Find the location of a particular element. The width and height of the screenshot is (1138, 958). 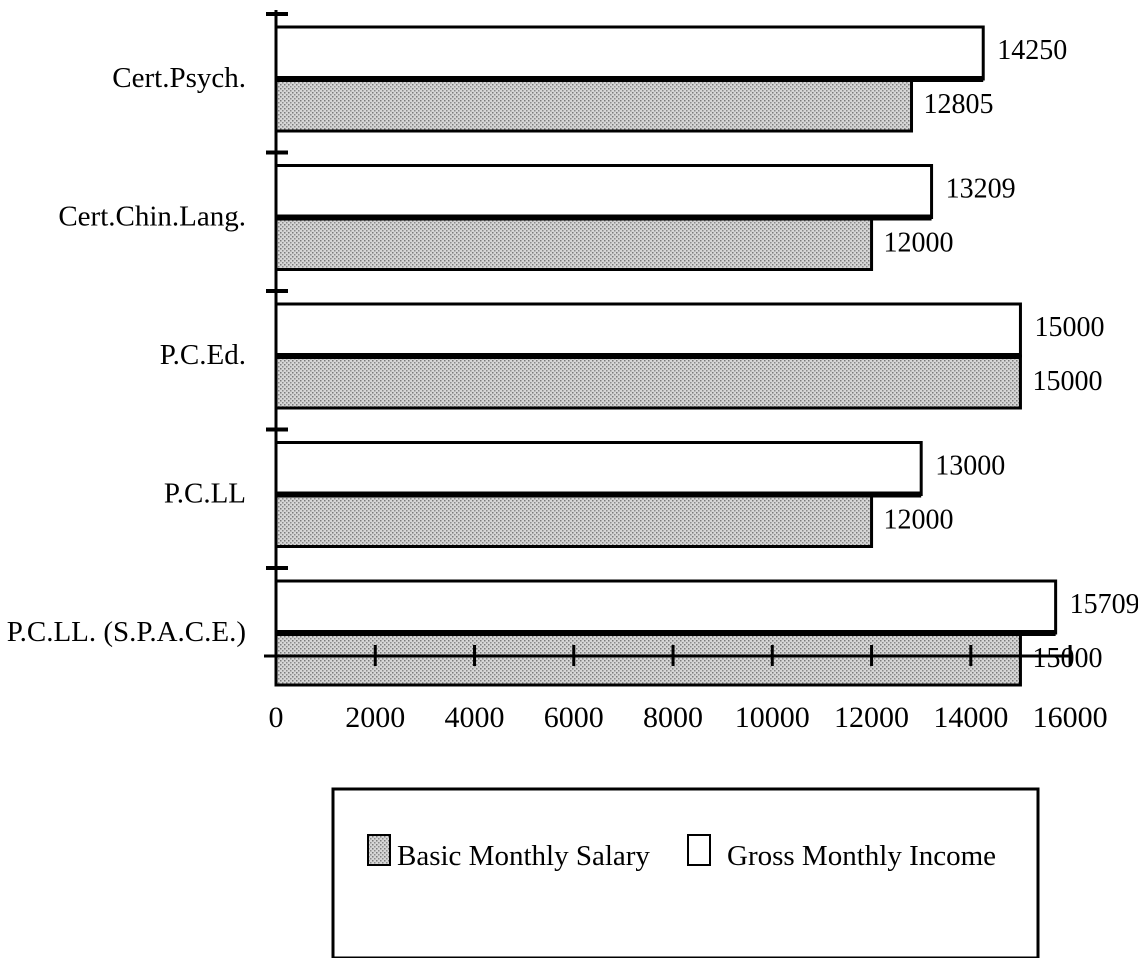

legend-label-gross: Gross Monthly Income is located at coordinates (861, 856).